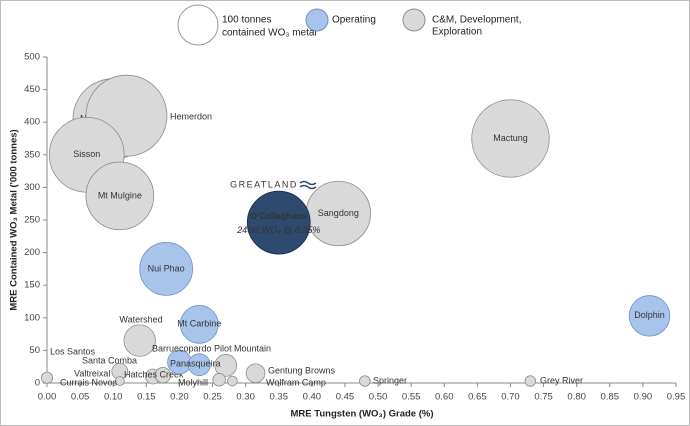 This screenshot has height=426, width=690. What do you see at coordinates (195, 363) in the screenshot?
I see `bubble-label: Panasqueira` at bounding box center [195, 363].